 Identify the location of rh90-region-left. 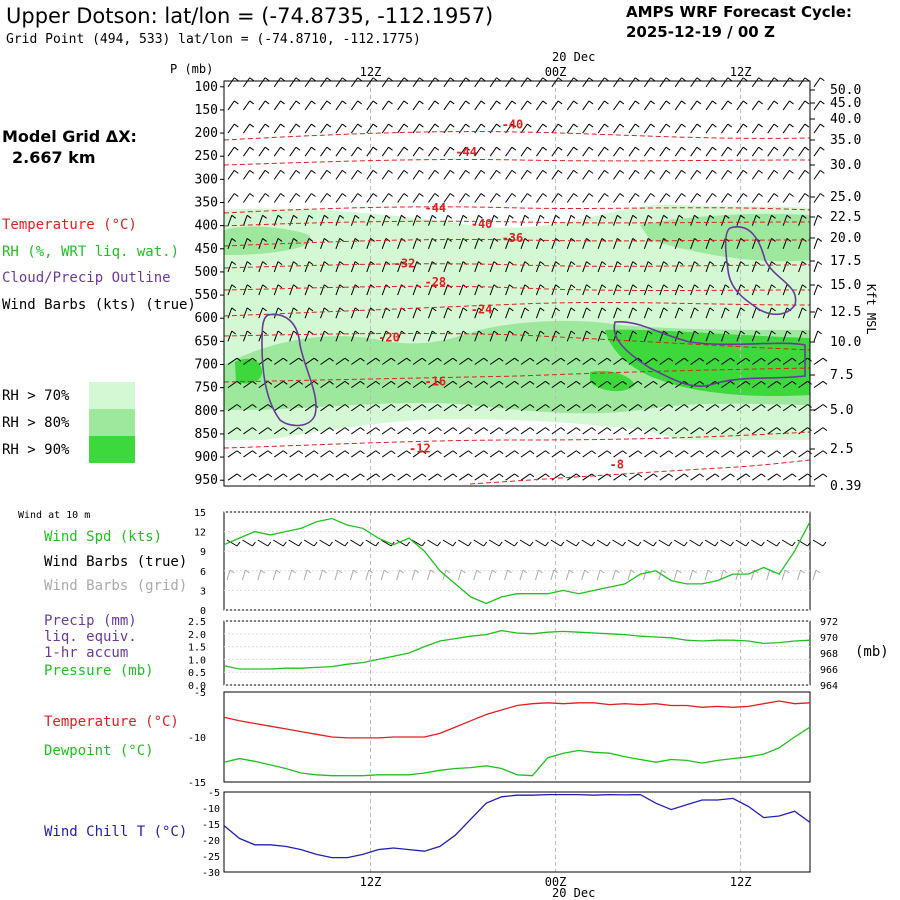
(248, 371).